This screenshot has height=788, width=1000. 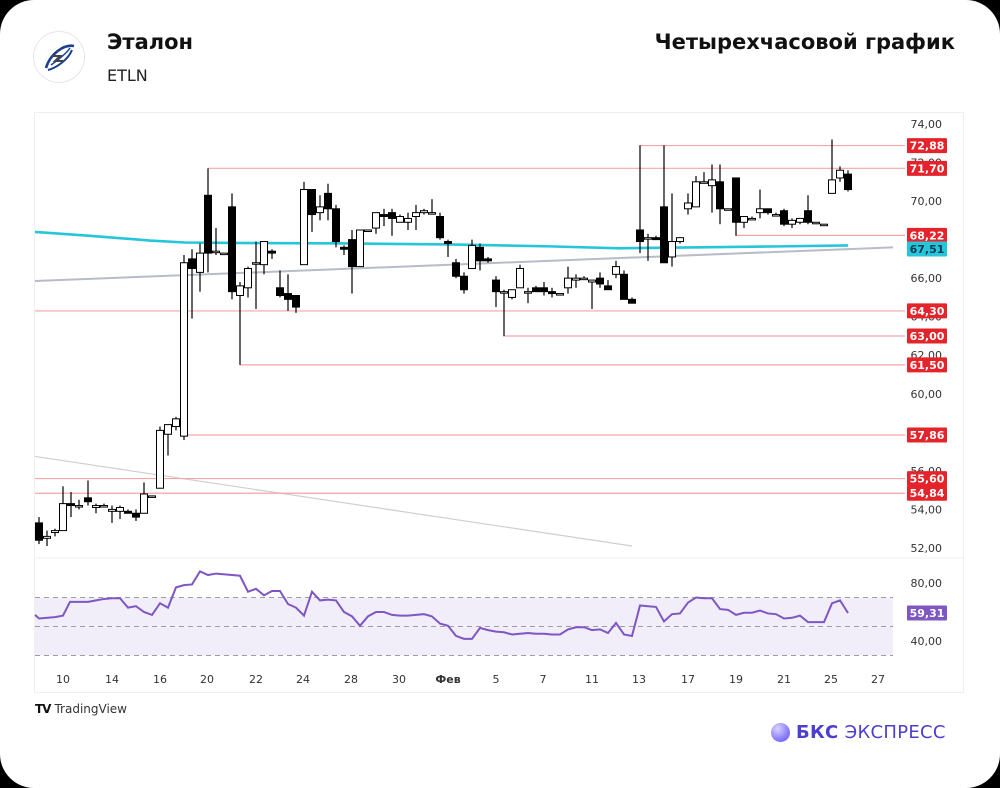 What do you see at coordinates (464, 626) in the screenshot?
I see `rsi-band` at bounding box center [464, 626].